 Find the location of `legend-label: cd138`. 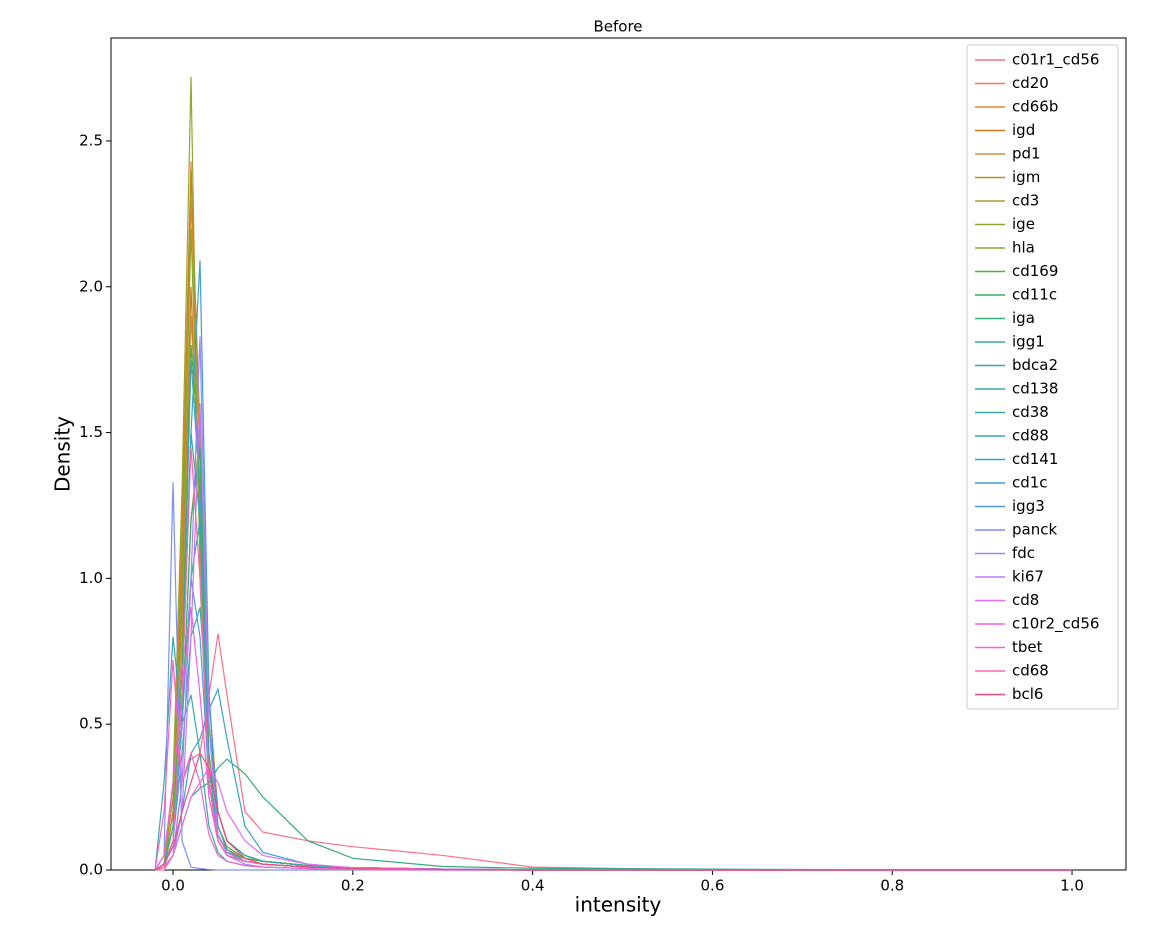

legend-label: cd138 is located at coordinates (1035, 389).